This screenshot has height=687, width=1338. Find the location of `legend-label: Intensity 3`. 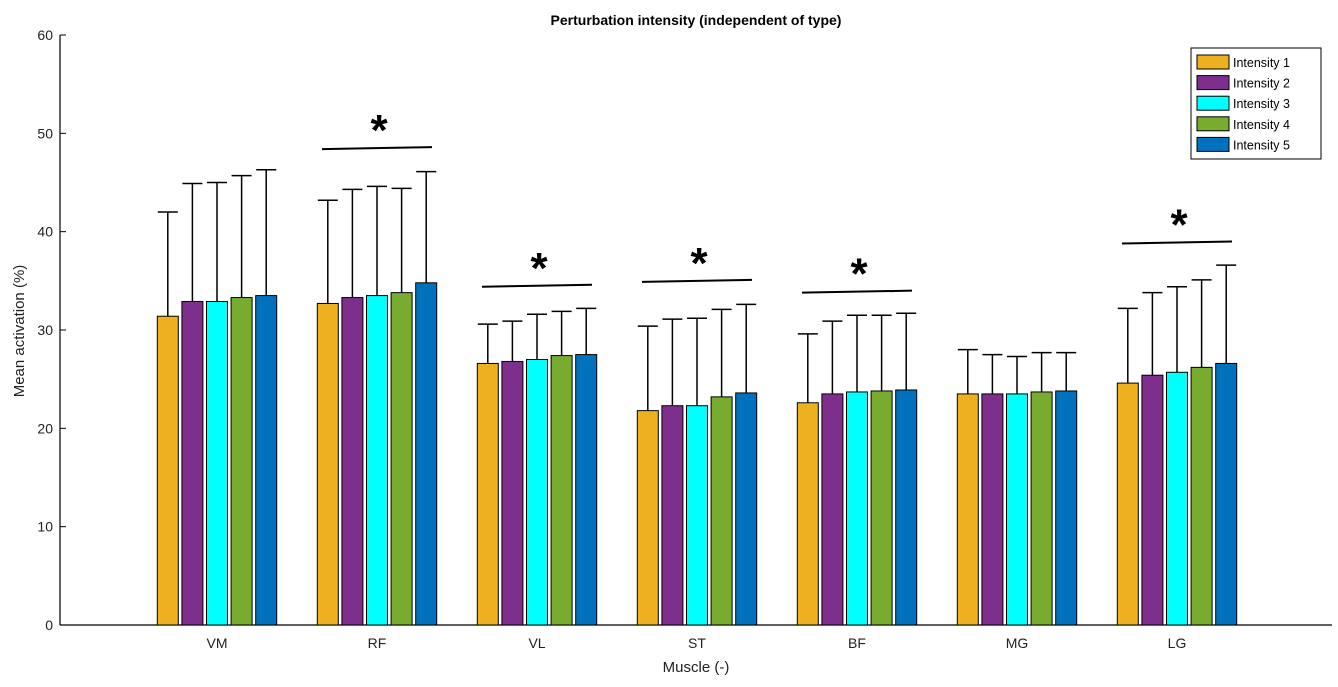

legend-label: Intensity 3 is located at coordinates (1261, 104).